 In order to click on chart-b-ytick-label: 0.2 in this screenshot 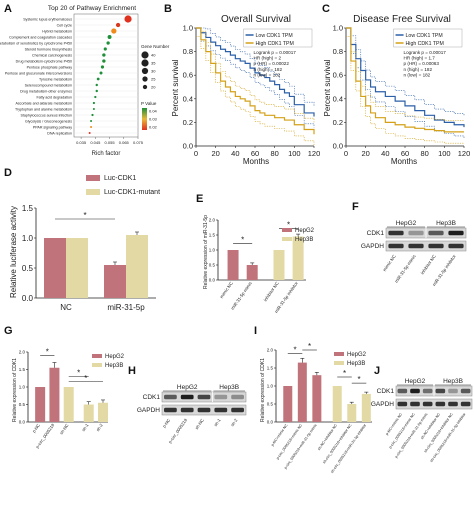, I will do `click(188, 122)`.